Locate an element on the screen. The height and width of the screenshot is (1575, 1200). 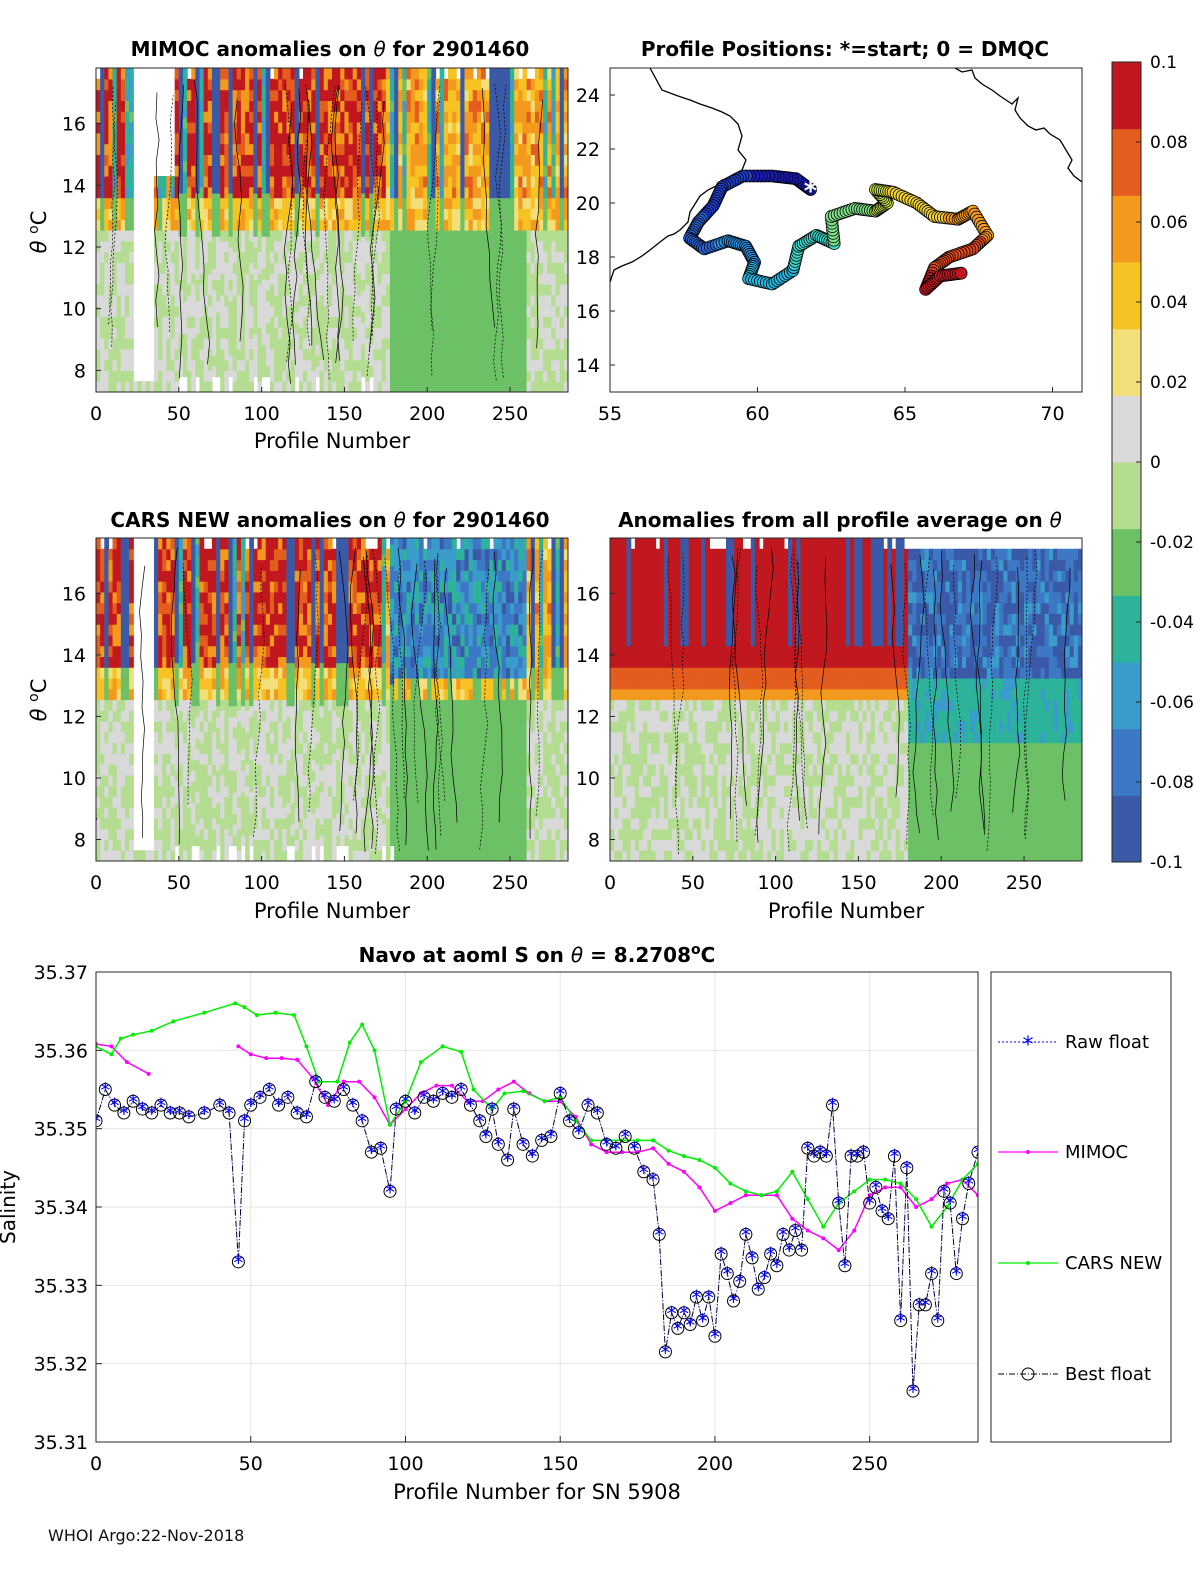
x-tick-label: 100 is located at coordinates (261, 414).